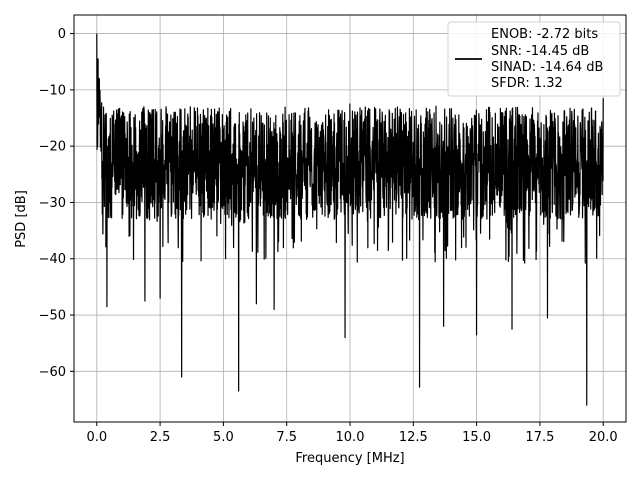 The image size is (640, 480). I want to click on y-tick-label: −60, so click(52, 372).